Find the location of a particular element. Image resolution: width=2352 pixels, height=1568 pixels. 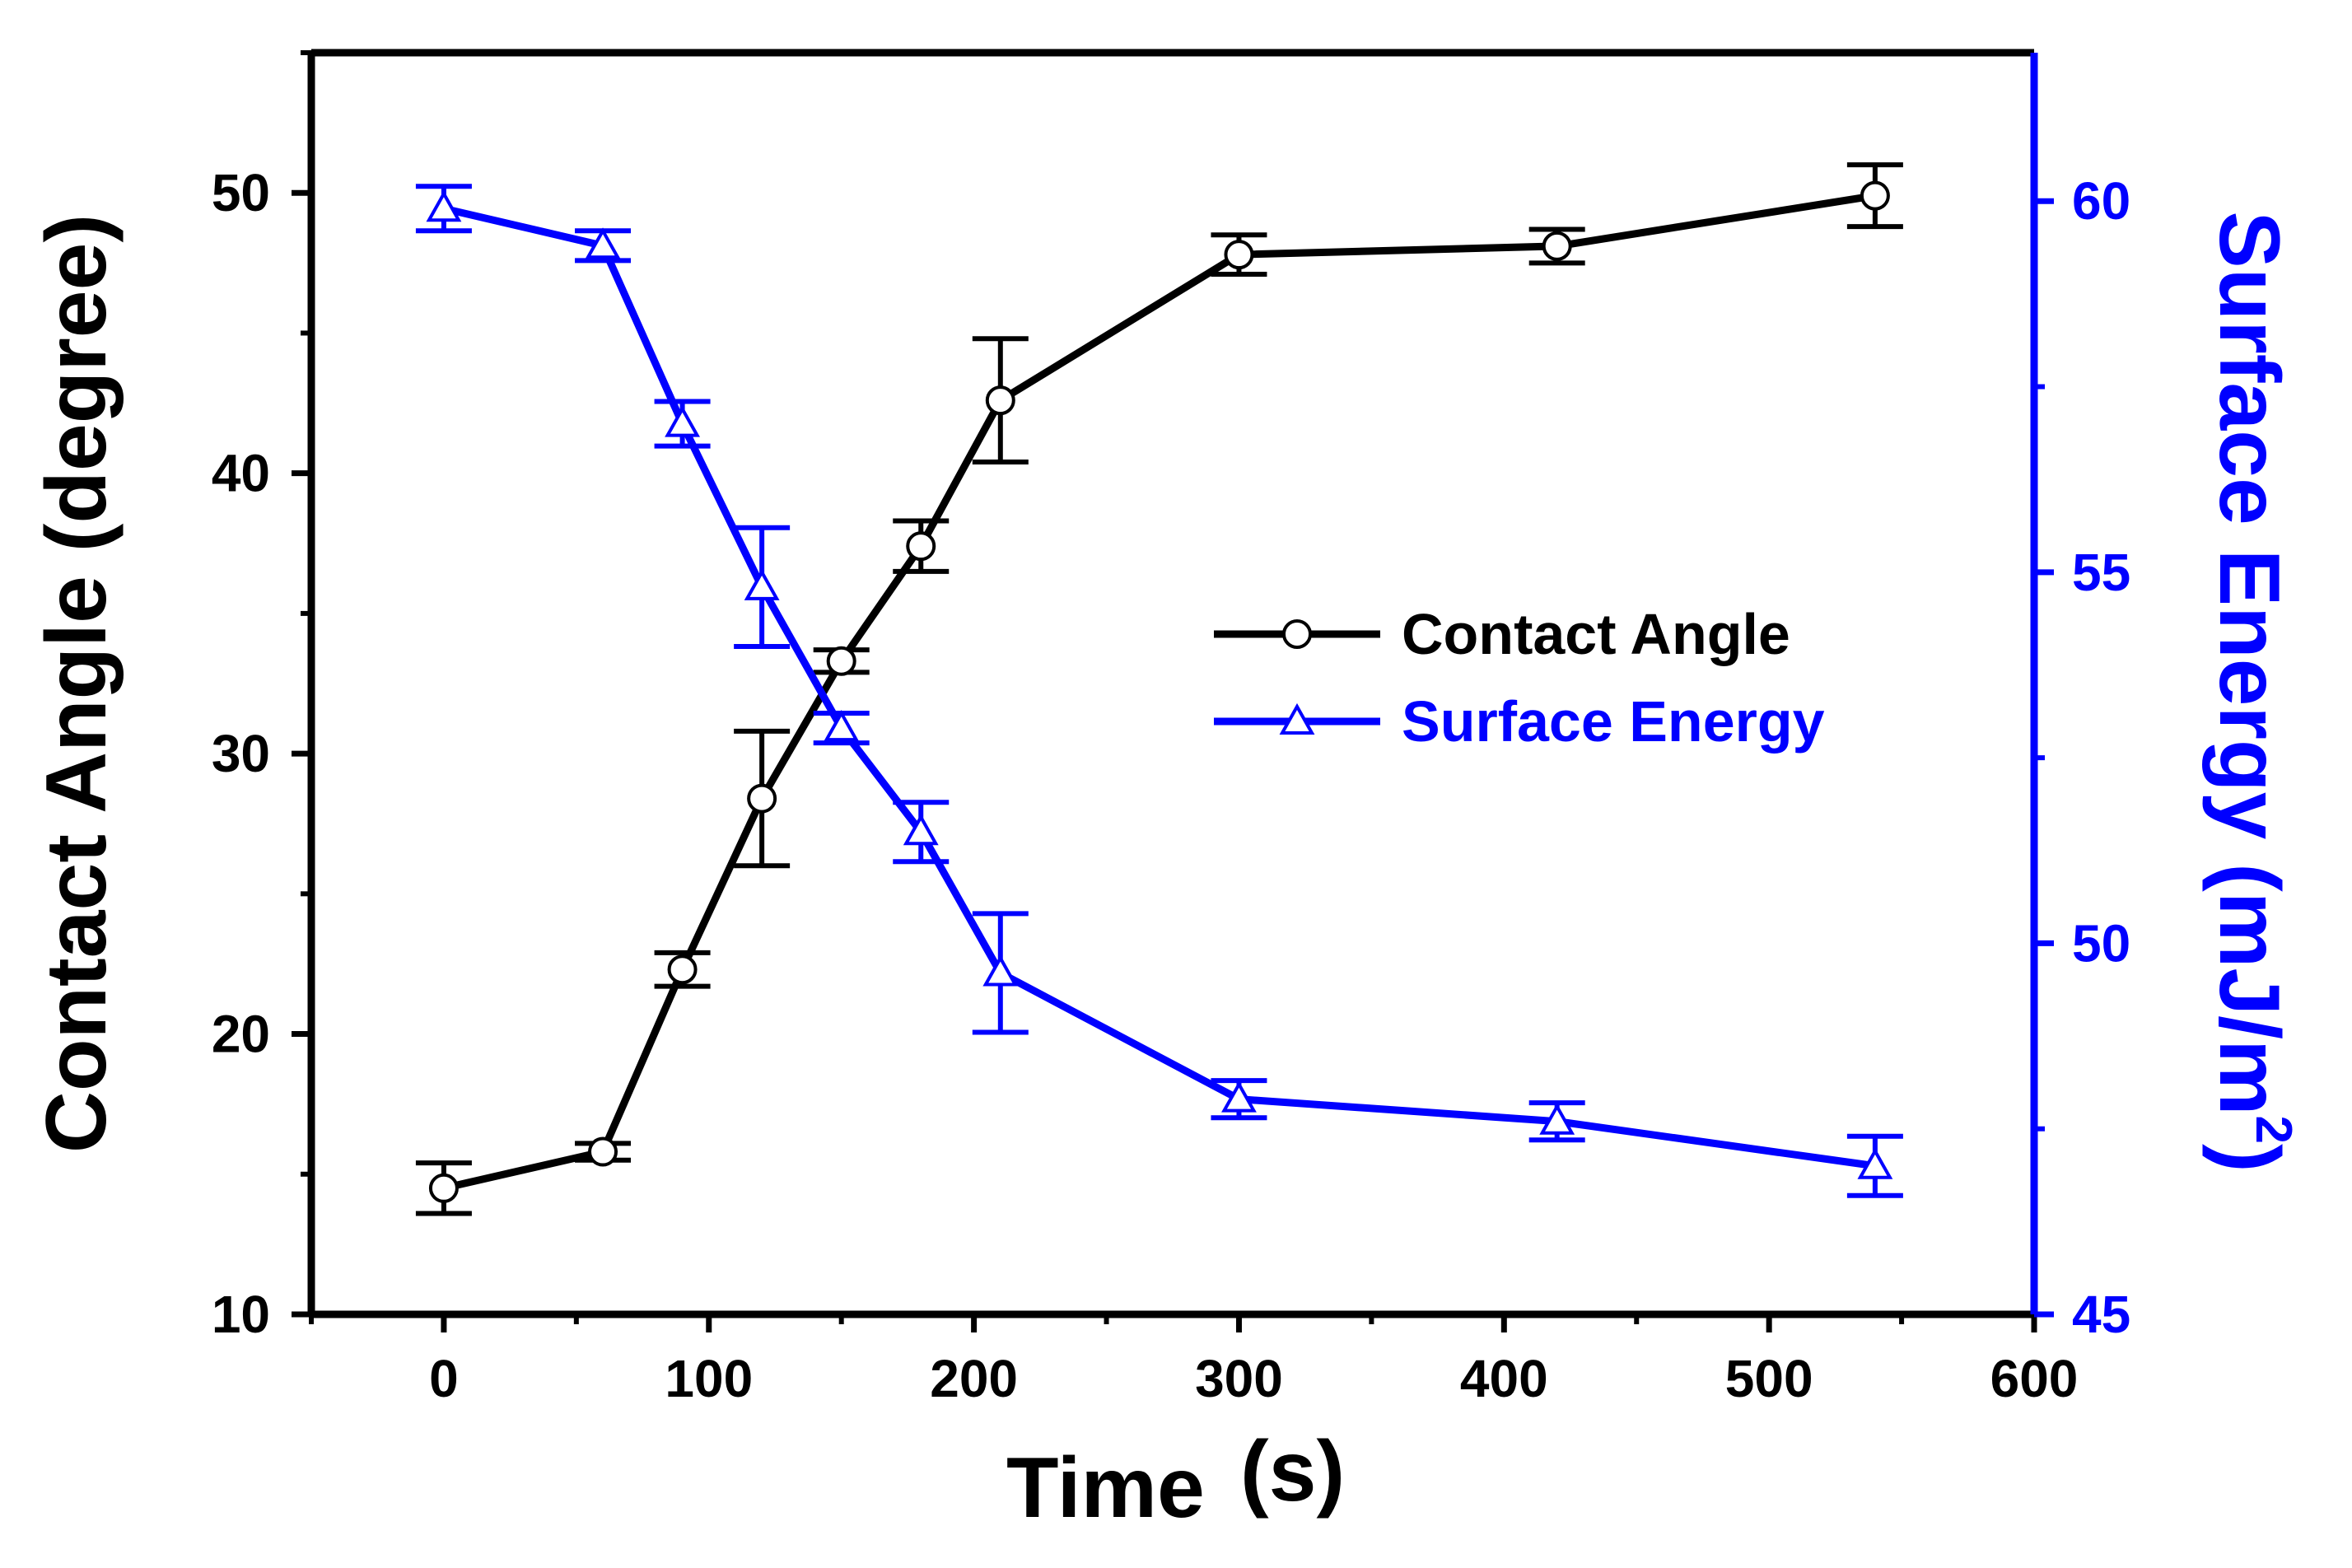

x-tick-label: 300 is located at coordinates (1239, 1378).